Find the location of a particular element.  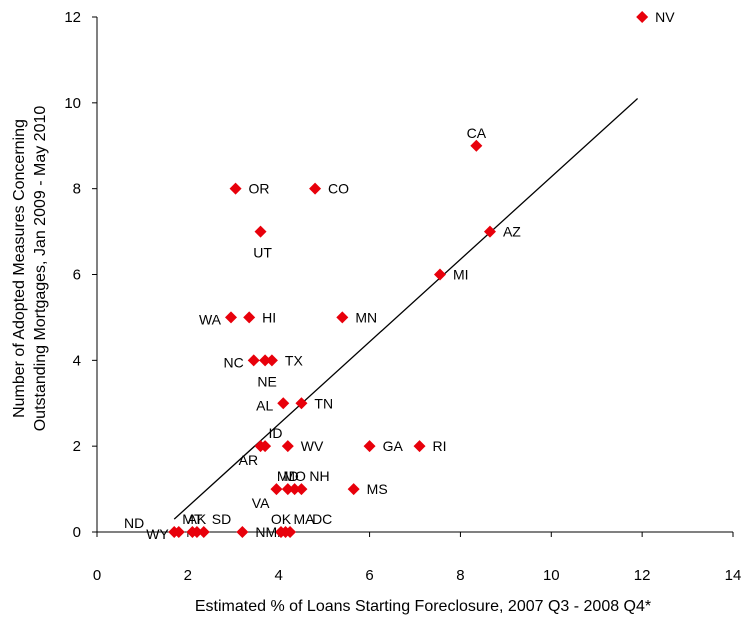

data-point-md is located at coordinates (287, 489).